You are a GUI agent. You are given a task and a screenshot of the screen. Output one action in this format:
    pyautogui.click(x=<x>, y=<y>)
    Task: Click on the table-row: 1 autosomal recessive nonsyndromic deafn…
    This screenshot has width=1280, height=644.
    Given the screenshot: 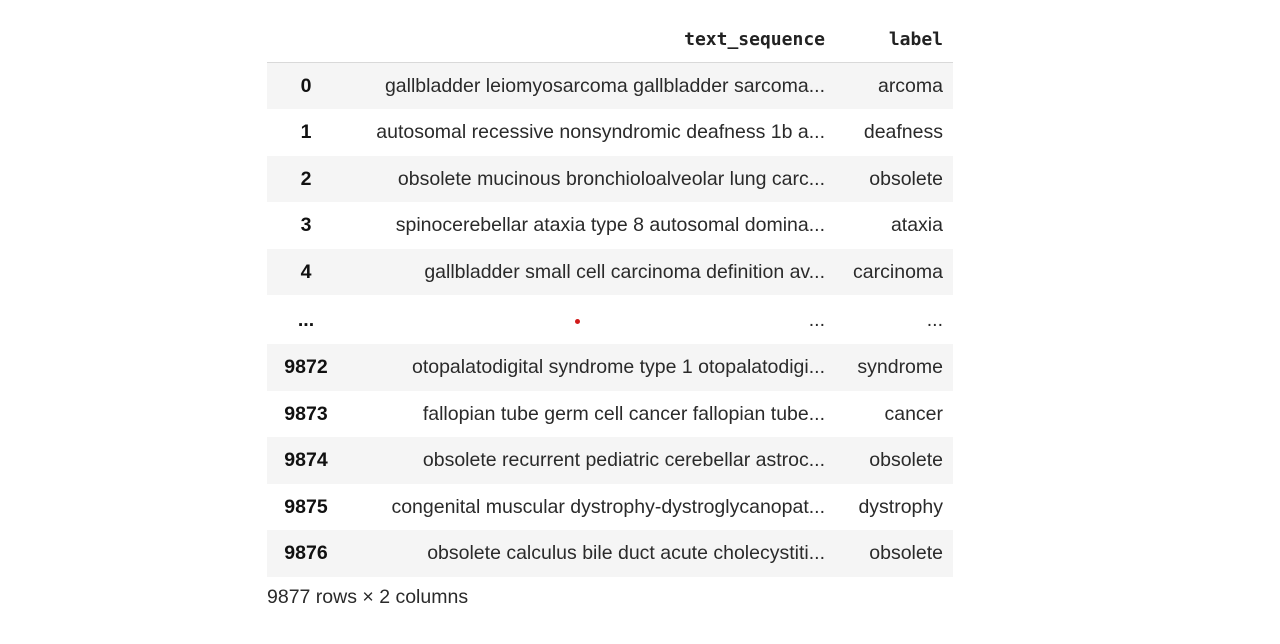 What is the action you would take?
    pyautogui.click(x=610, y=132)
    